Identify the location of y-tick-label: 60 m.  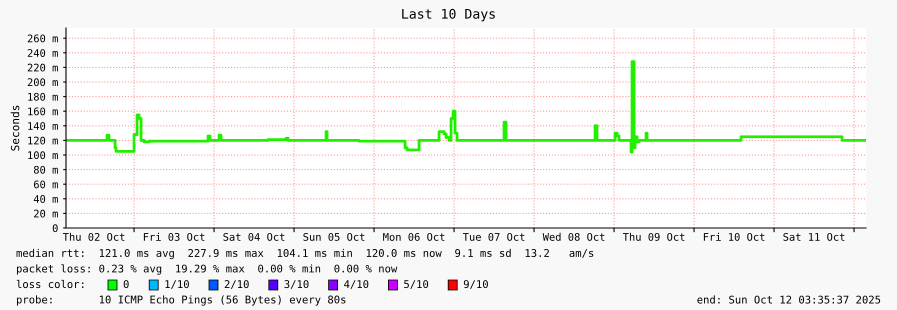
(46, 184).